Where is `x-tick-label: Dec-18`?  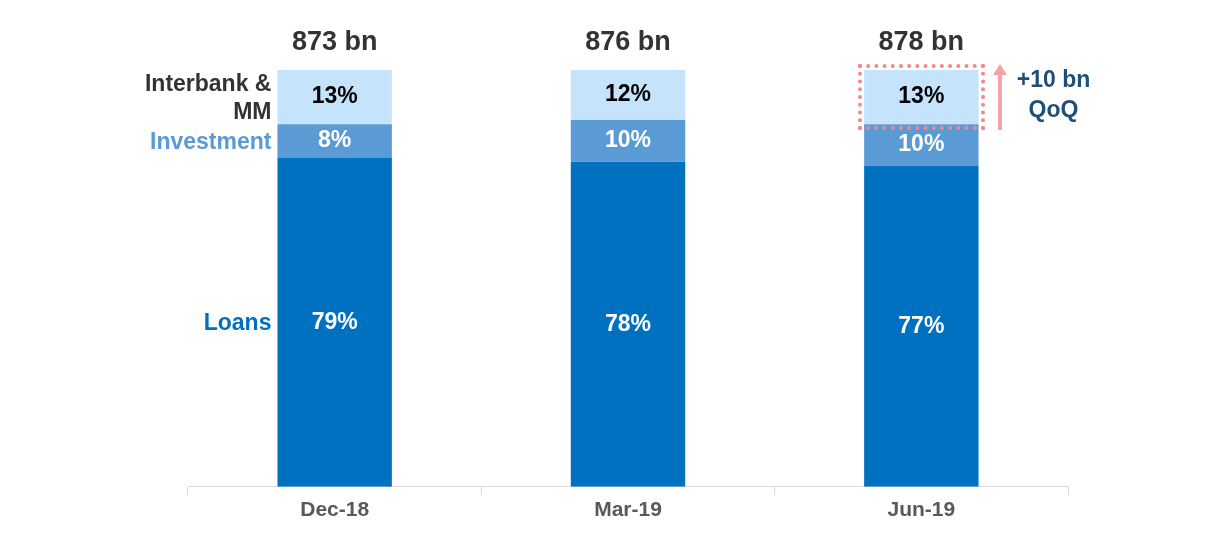
x-tick-label: Dec-18 is located at coordinates (335, 509).